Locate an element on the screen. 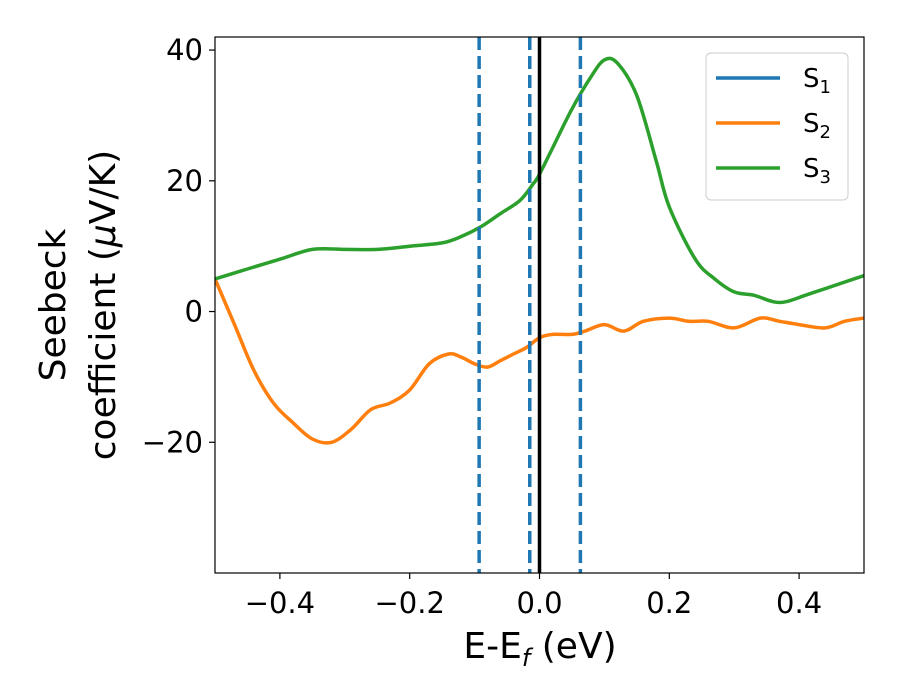 This screenshot has height=700, width=900. x-axis-label: E-Ef (eV) is located at coordinates (539, 649).